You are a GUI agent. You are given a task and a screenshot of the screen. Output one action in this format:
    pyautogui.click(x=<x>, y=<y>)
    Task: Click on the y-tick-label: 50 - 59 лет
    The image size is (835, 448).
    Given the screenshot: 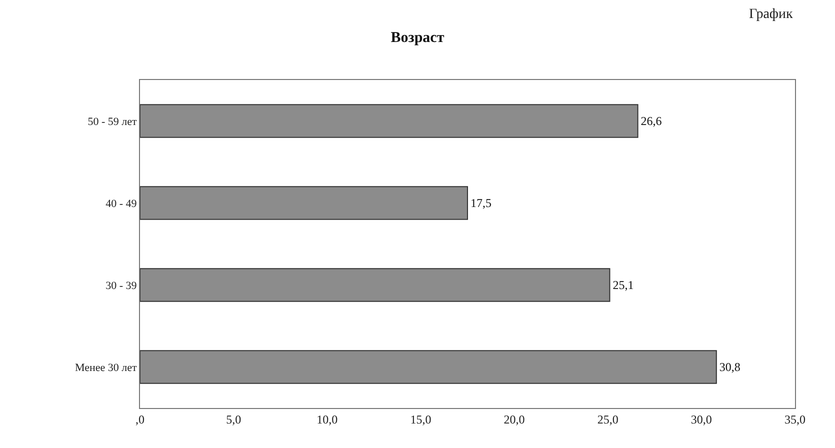 What is the action you would take?
    pyautogui.click(x=112, y=122)
    